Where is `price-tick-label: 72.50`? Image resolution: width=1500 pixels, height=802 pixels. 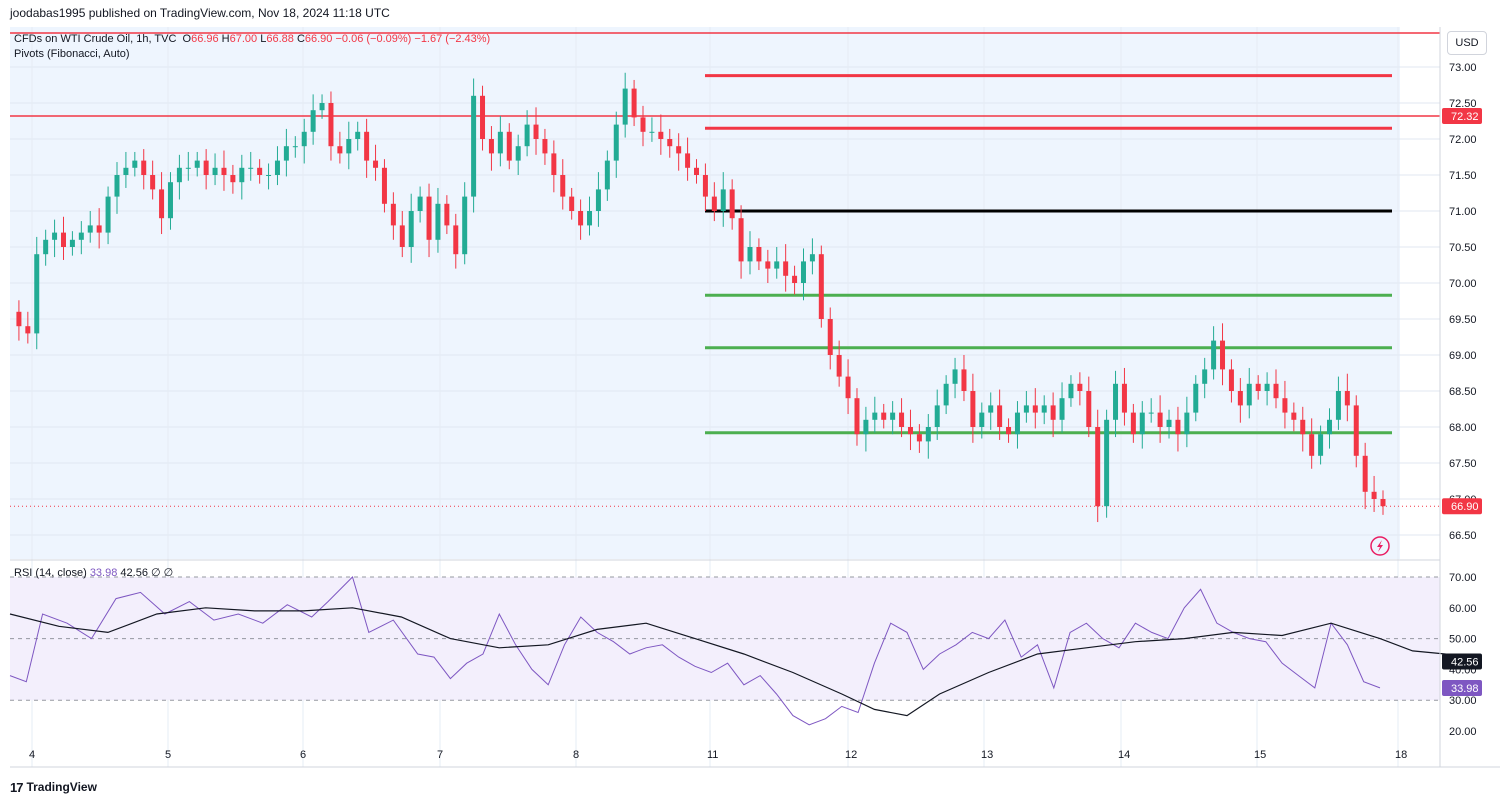
price-tick-label: 72.50 is located at coordinates (1463, 104).